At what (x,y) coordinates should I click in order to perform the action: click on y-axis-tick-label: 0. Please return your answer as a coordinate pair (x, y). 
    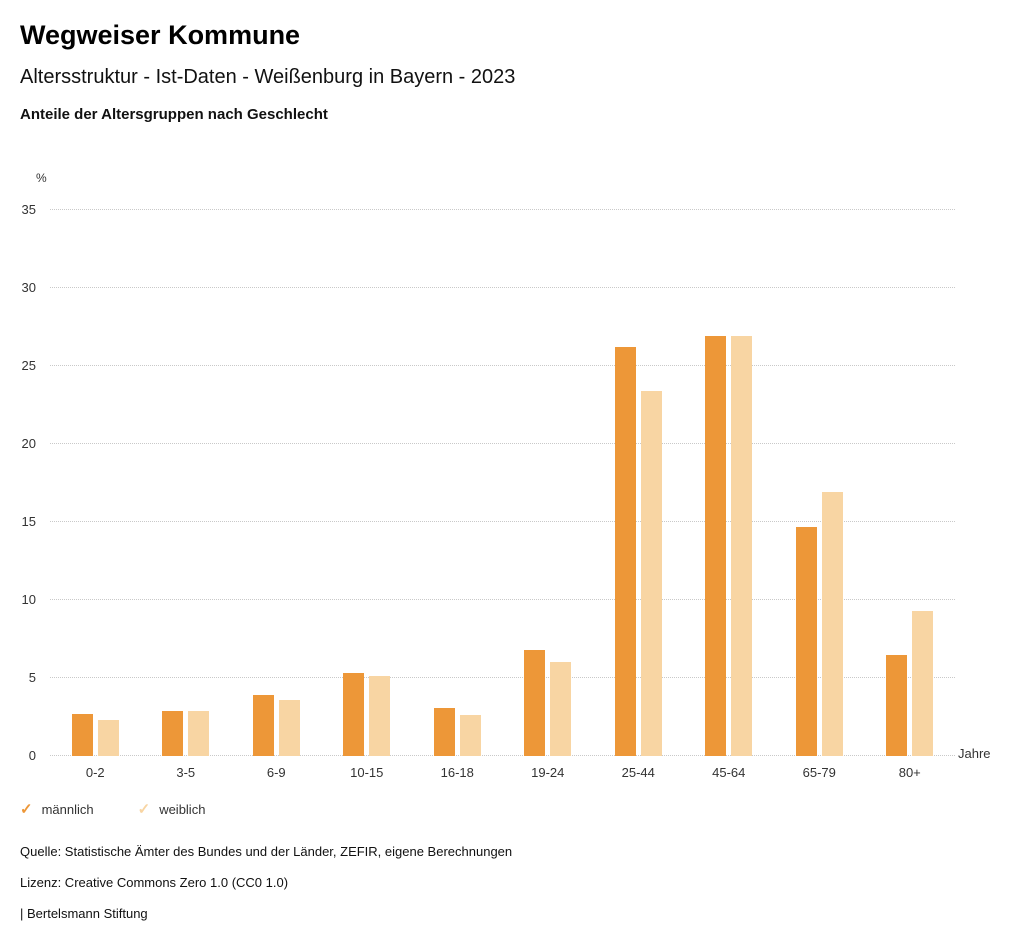
    Looking at the image, I should click on (32, 755).